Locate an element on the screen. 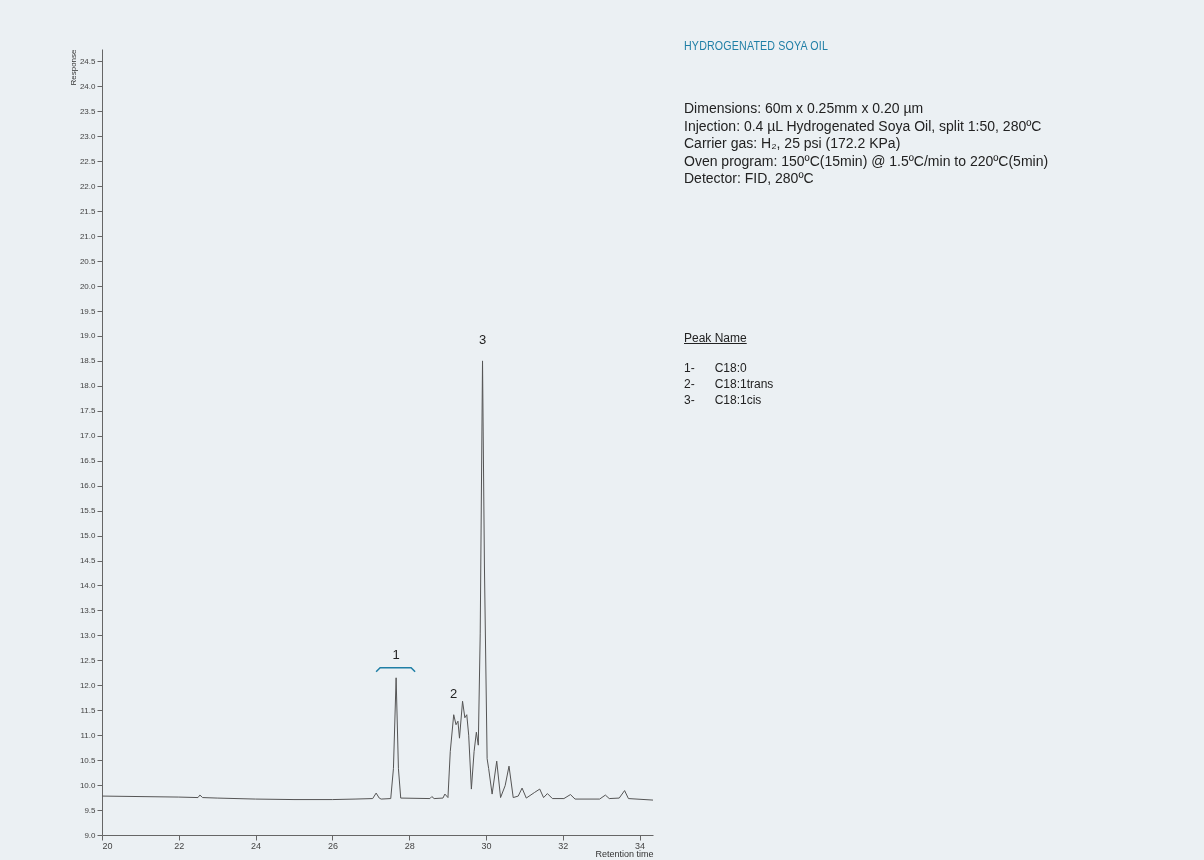 The image size is (1204, 860). y-tick-label: 21.0 is located at coordinates (88, 236).